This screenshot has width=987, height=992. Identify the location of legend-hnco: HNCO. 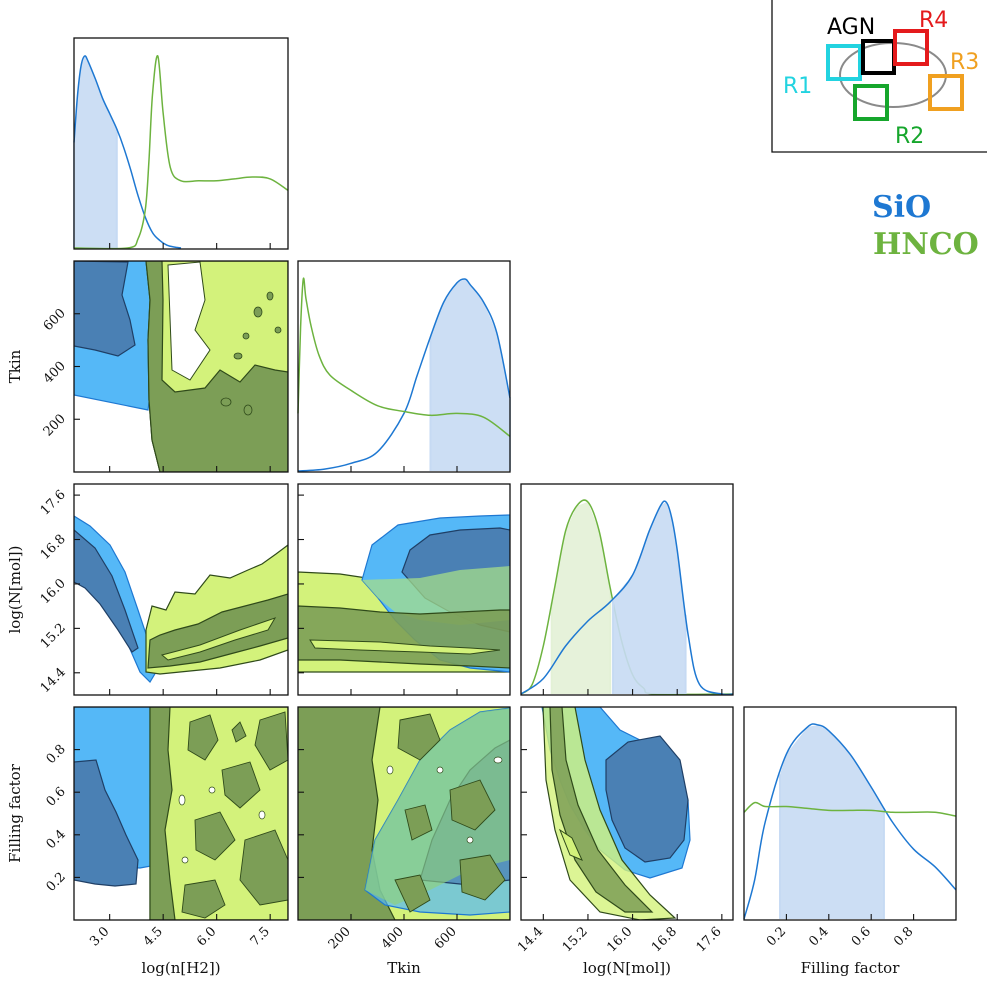
(926, 244).